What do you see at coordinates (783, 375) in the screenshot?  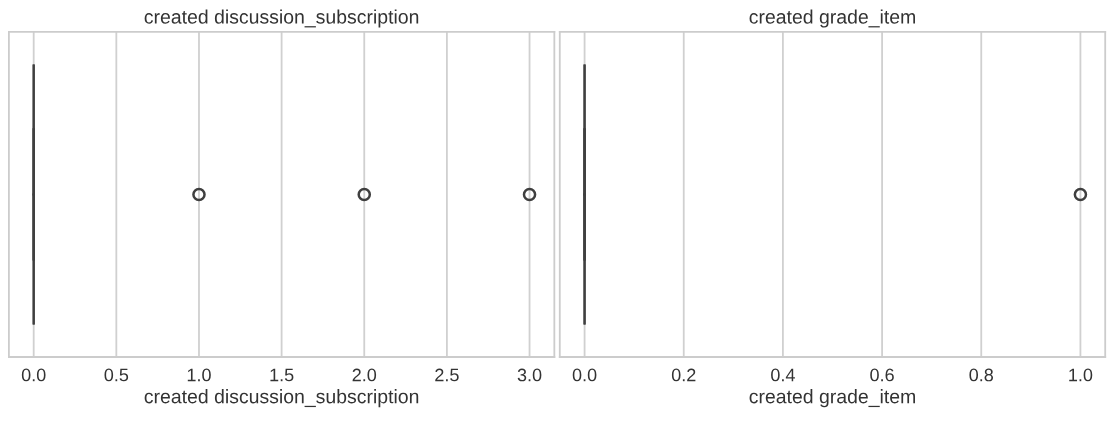 I see `x-tick-label: 0.4` at bounding box center [783, 375].